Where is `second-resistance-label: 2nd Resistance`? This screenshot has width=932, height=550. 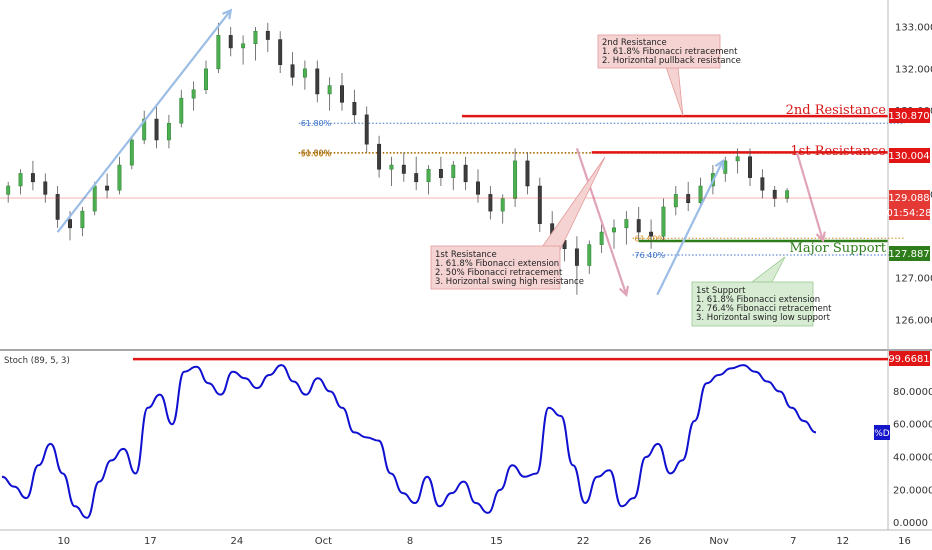
second-resistance-label: 2nd Resistance is located at coordinates (836, 110).